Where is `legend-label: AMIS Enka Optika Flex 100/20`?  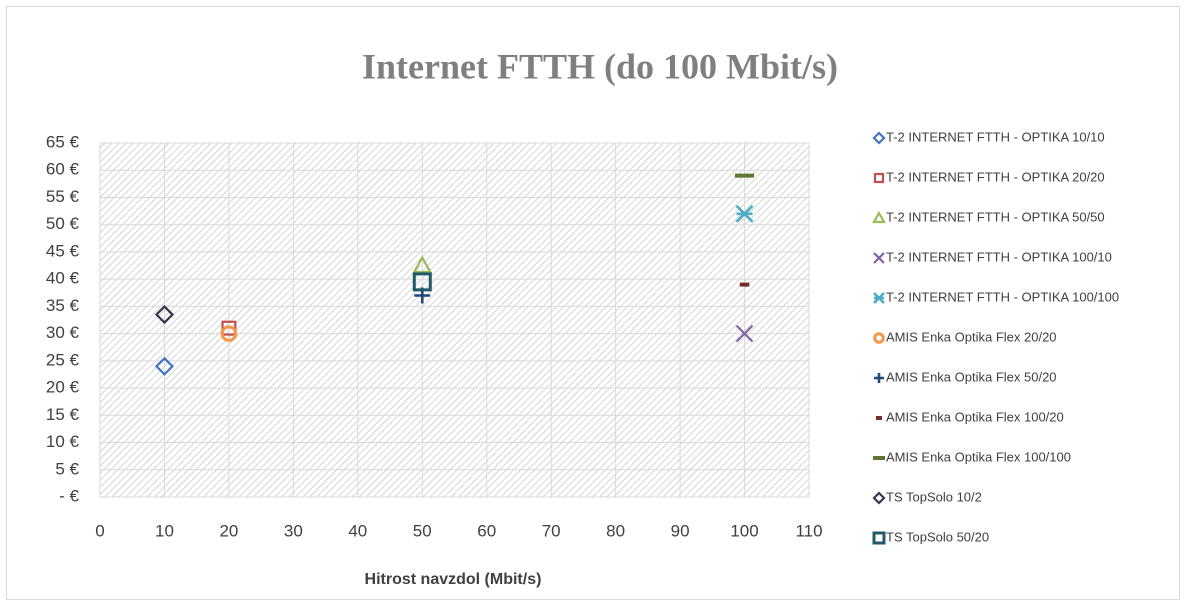 legend-label: AMIS Enka Optika Flex 100/20 is located at coordinates (975, 416).